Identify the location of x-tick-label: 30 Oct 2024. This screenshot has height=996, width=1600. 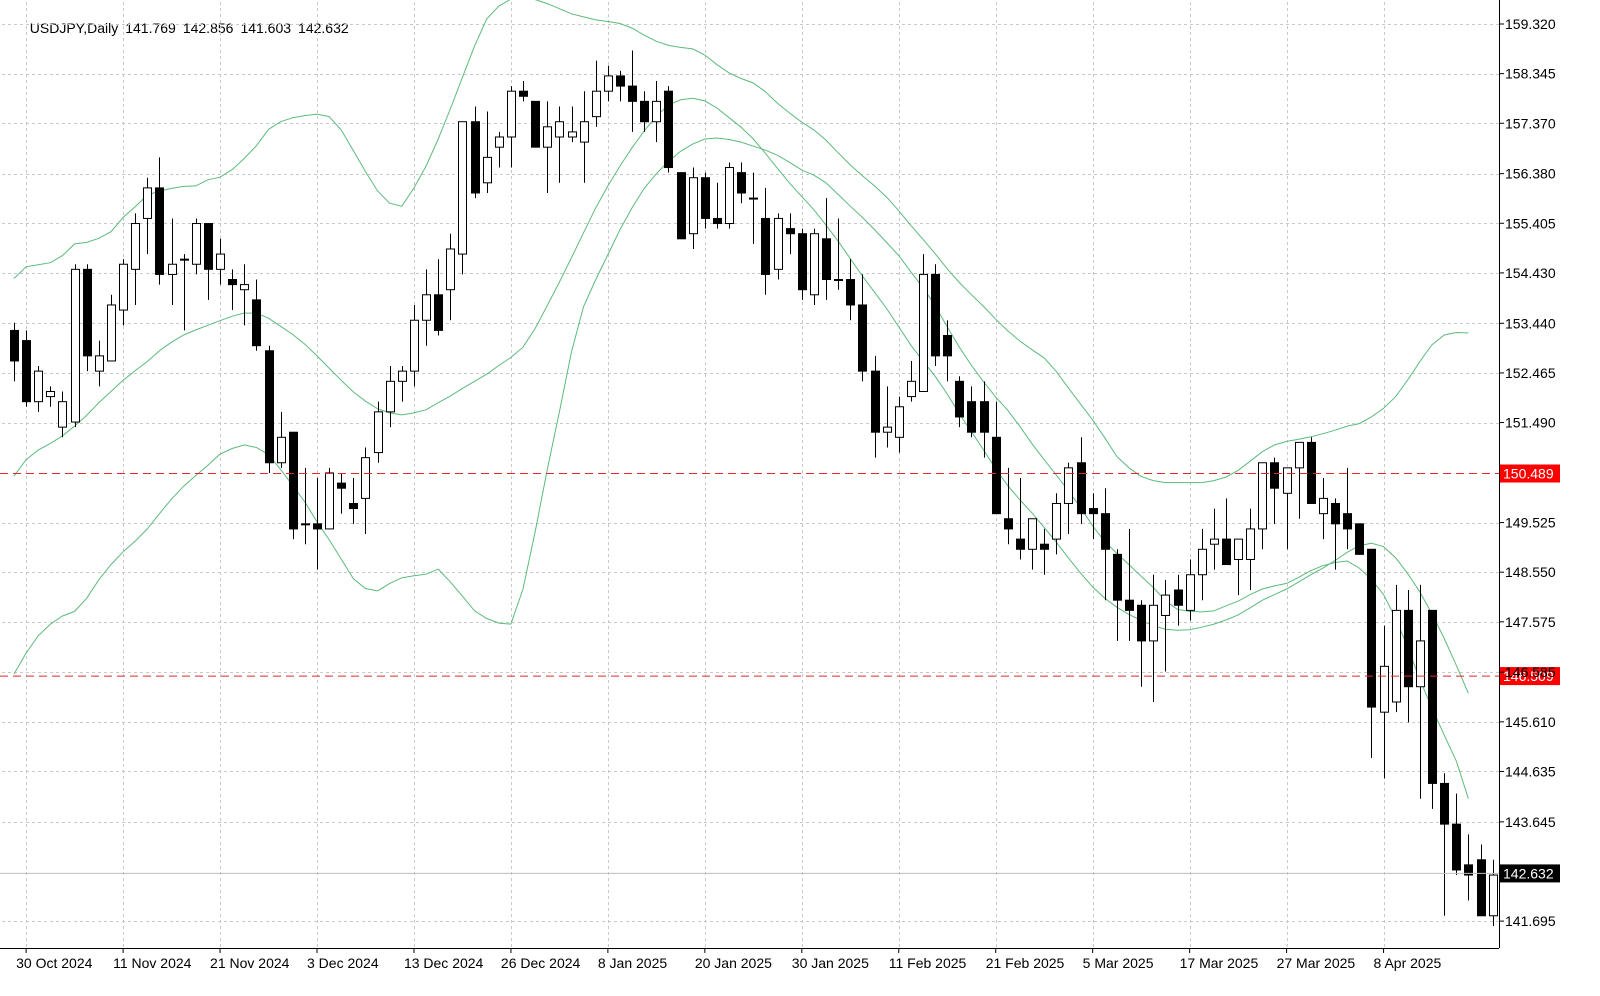
(54, 963).